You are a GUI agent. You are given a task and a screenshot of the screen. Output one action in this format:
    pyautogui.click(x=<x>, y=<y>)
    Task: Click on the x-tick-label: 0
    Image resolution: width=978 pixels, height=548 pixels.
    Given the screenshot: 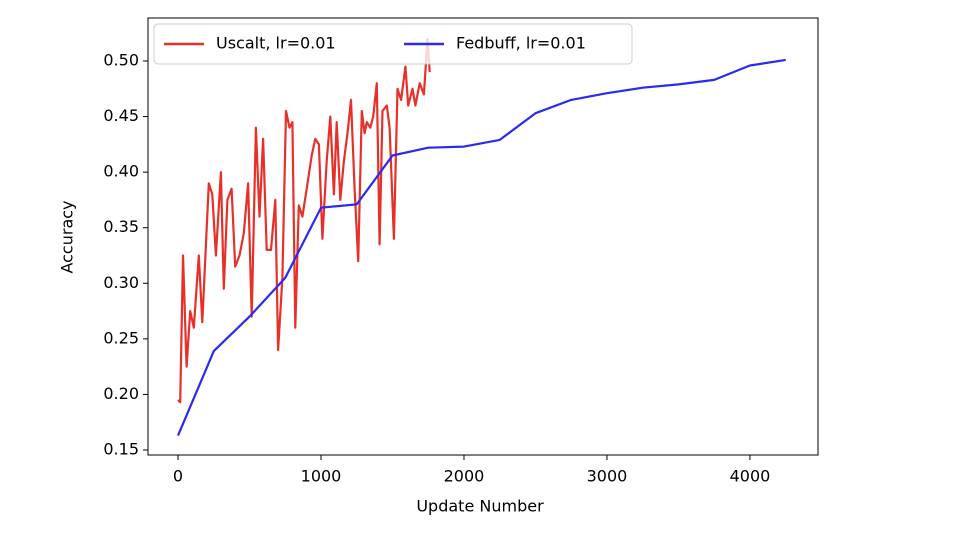 What is the action you would take?
    pyautogui.click(x=178, y=476)
    